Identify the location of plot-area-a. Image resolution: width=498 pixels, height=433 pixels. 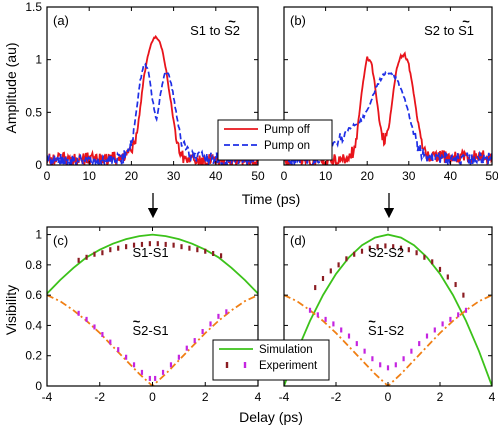
(152, 99).